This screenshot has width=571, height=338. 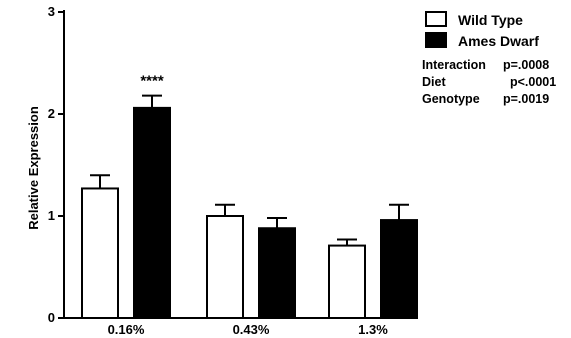 I want to click on y-axis-title: Relative Expression, so click(x=33, y=168).